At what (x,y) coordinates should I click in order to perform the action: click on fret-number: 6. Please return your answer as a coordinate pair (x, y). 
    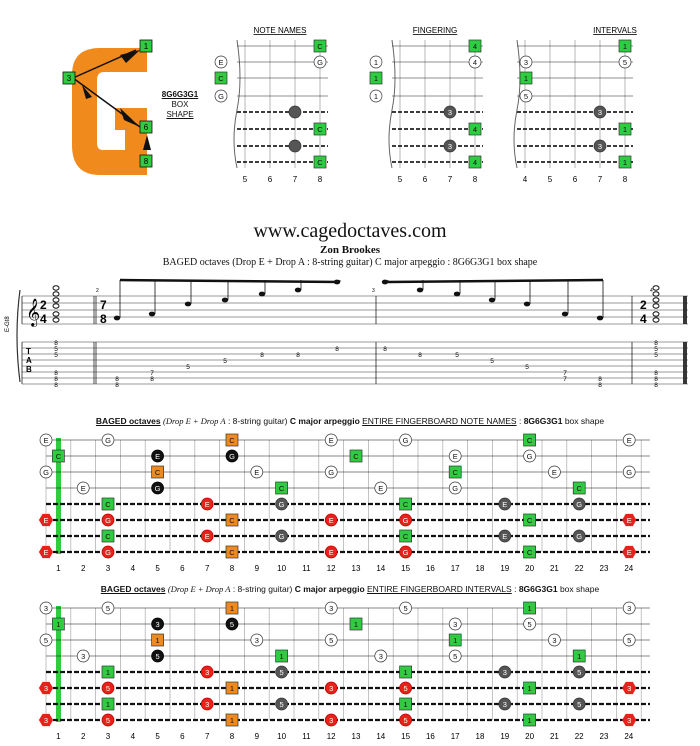
    Looking at the image, I should click on (182, 736).